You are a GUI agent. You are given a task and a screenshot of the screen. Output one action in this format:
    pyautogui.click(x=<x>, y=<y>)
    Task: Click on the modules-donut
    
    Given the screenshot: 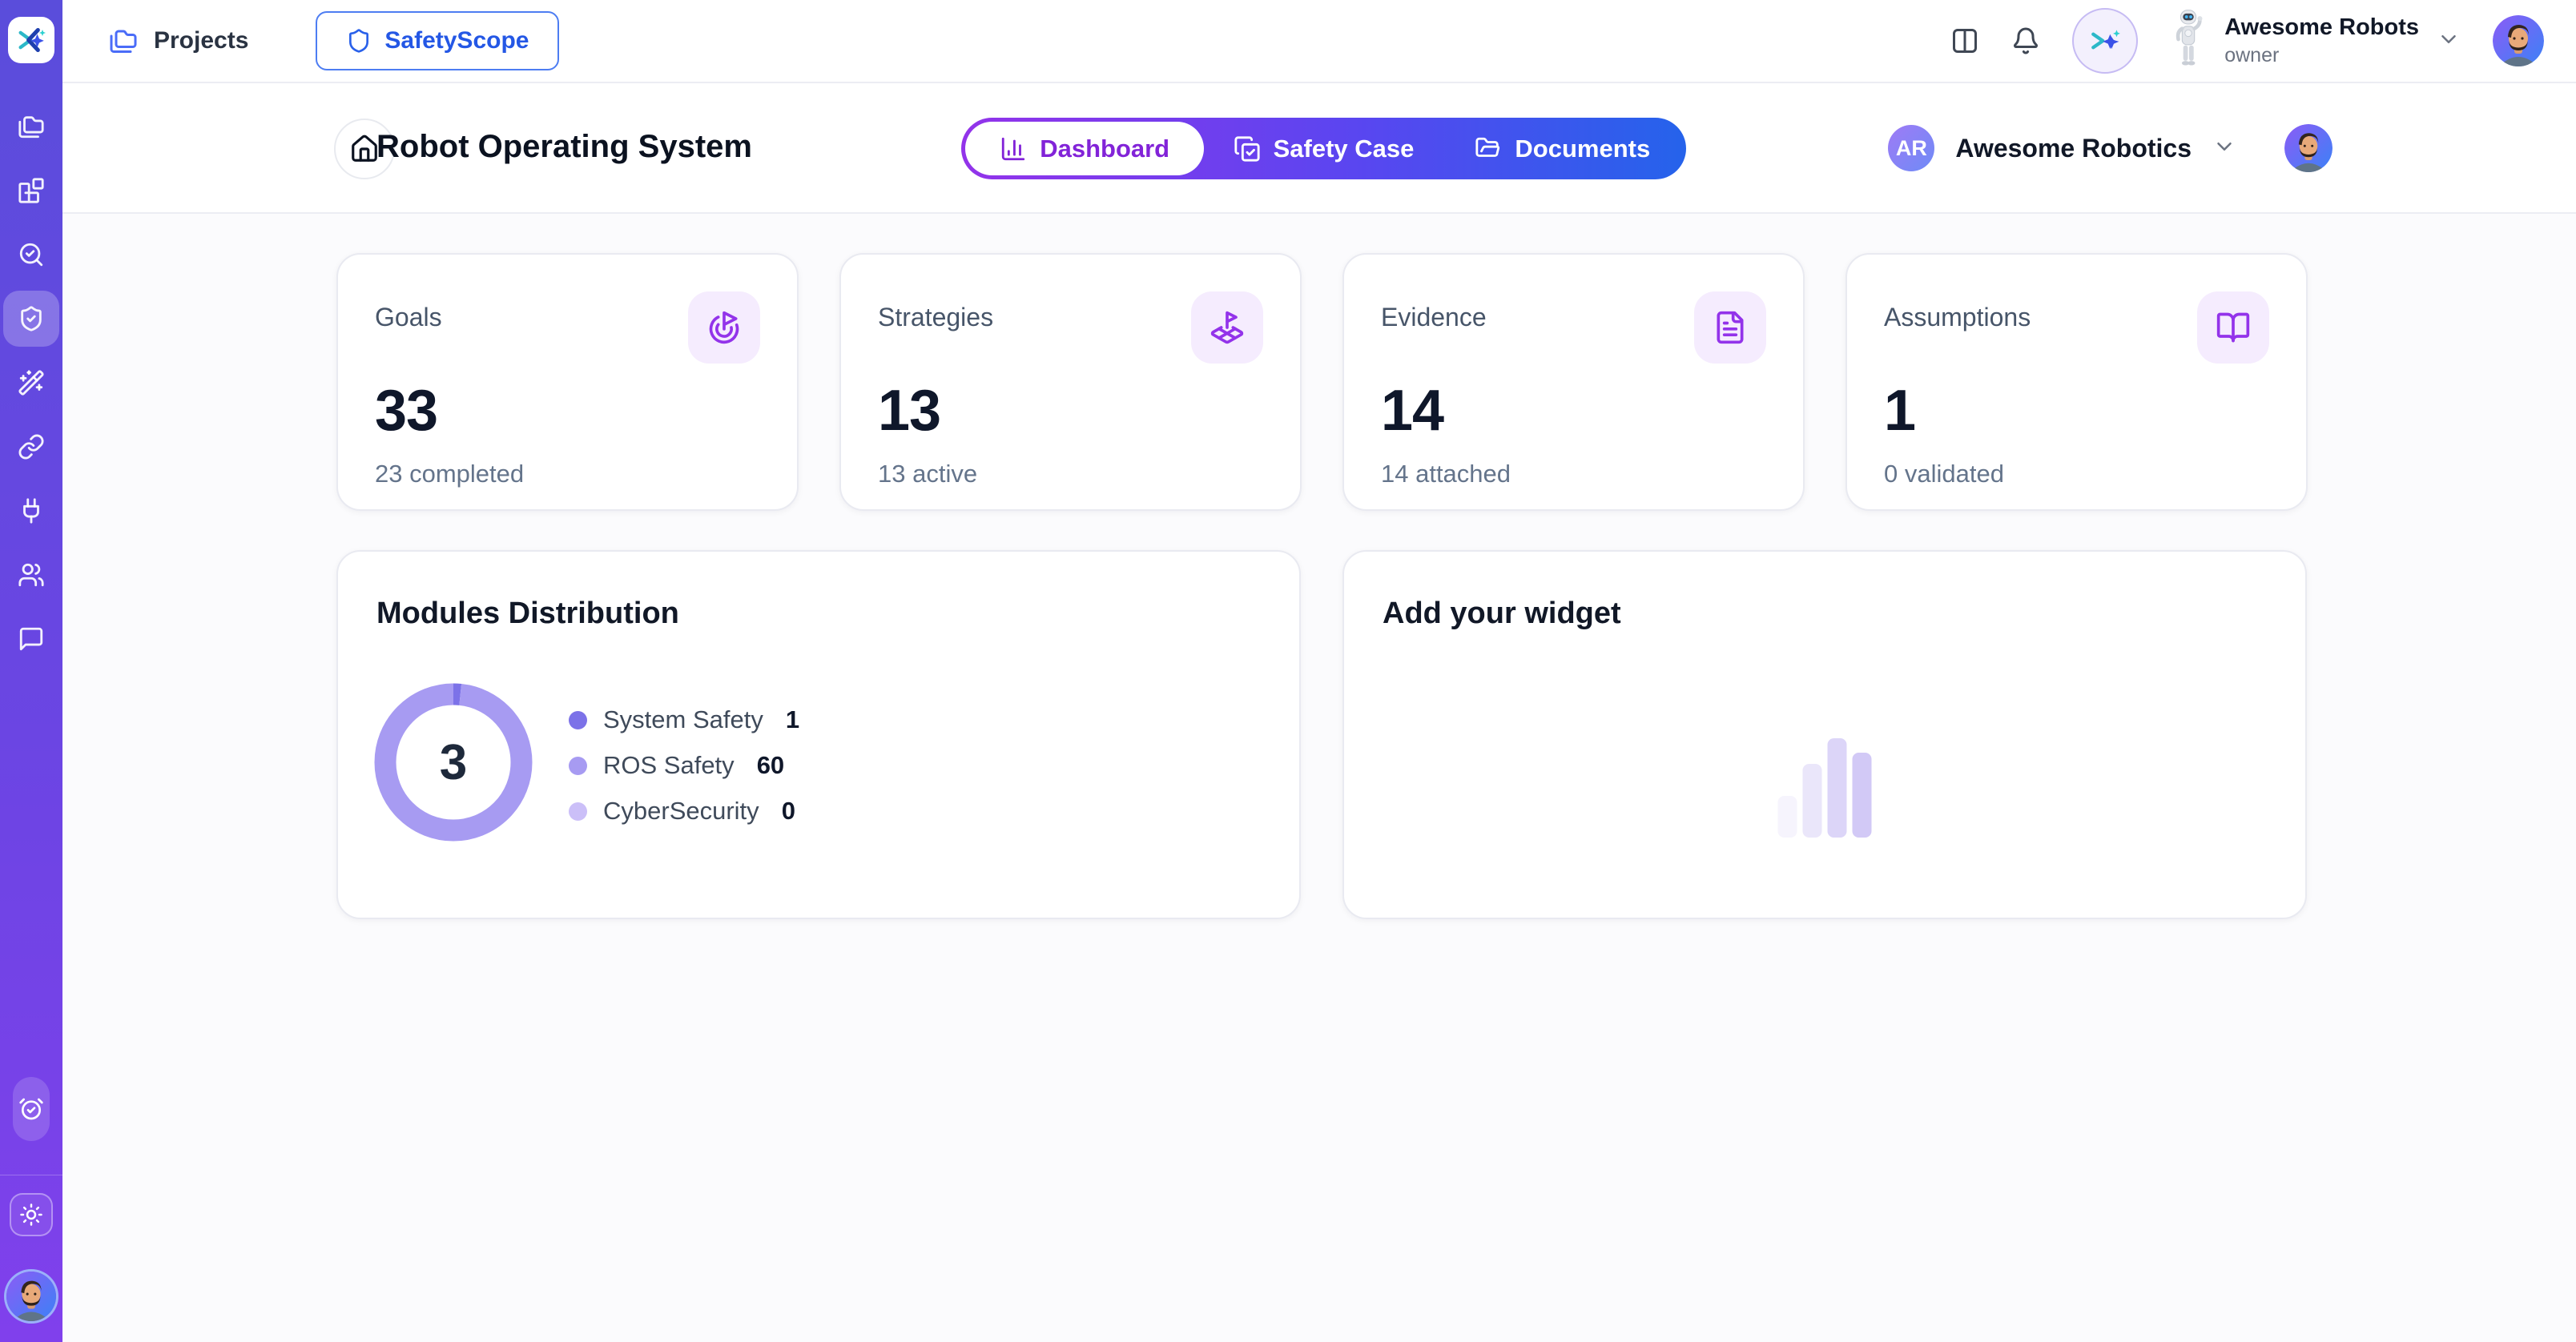 What is the action you would take?
    pyautogui.click(x=453, y=762)
    